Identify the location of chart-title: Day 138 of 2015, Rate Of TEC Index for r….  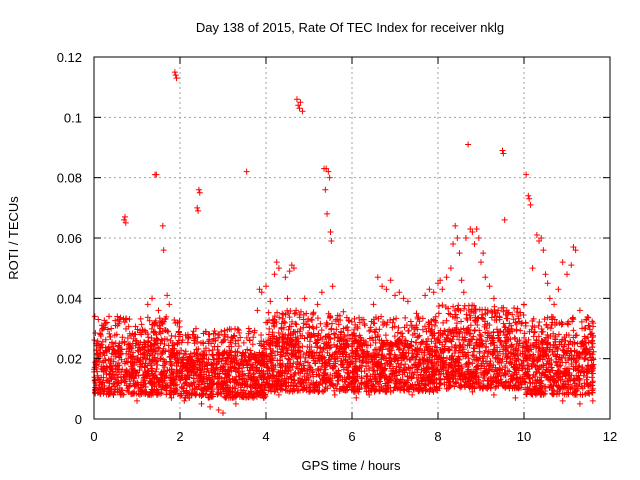
(350, 27).